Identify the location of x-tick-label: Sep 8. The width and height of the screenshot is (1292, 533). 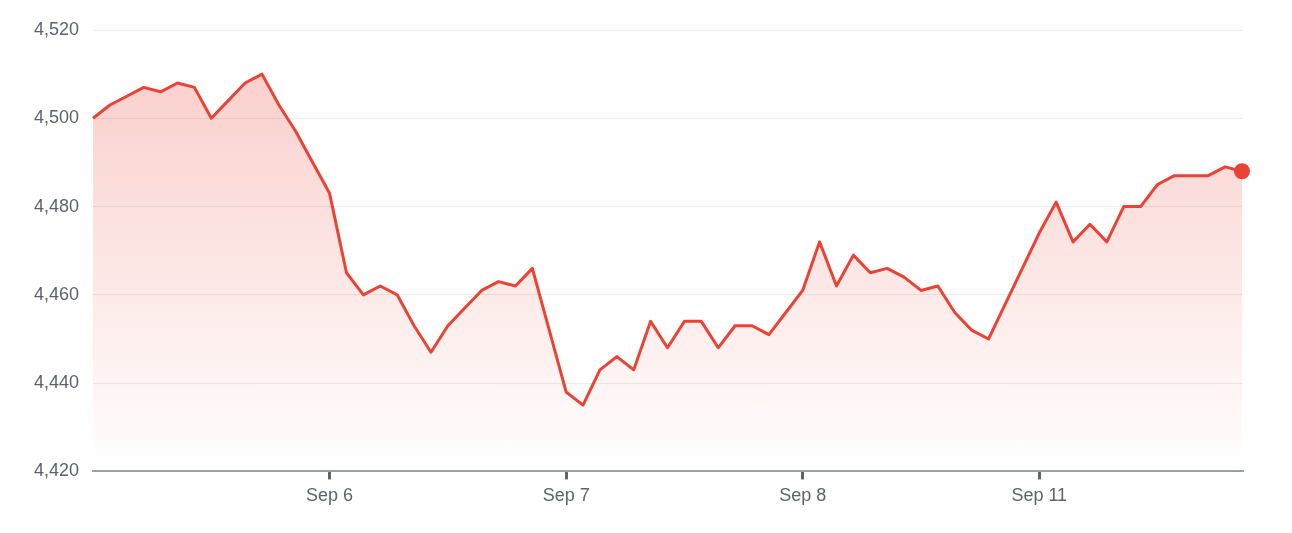
(803, 495).